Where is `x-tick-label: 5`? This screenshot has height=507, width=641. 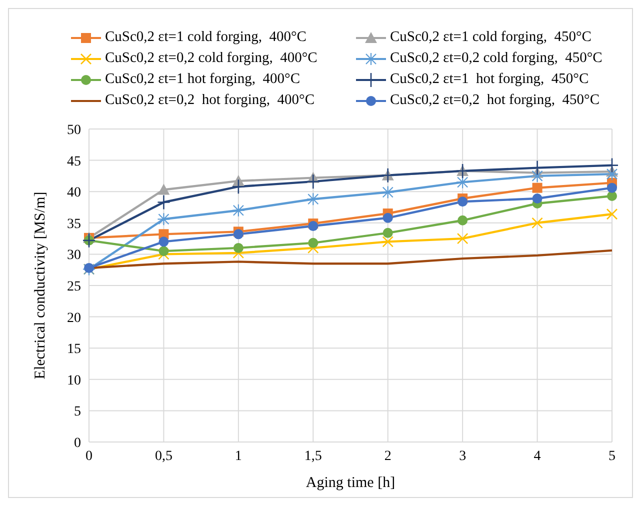 x-tick-label: 5 is located at coordinates (612, 456).